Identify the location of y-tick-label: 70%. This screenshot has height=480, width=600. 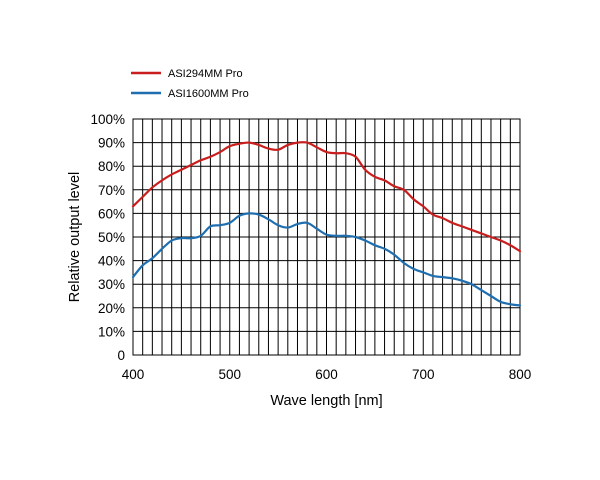
(111, 190).